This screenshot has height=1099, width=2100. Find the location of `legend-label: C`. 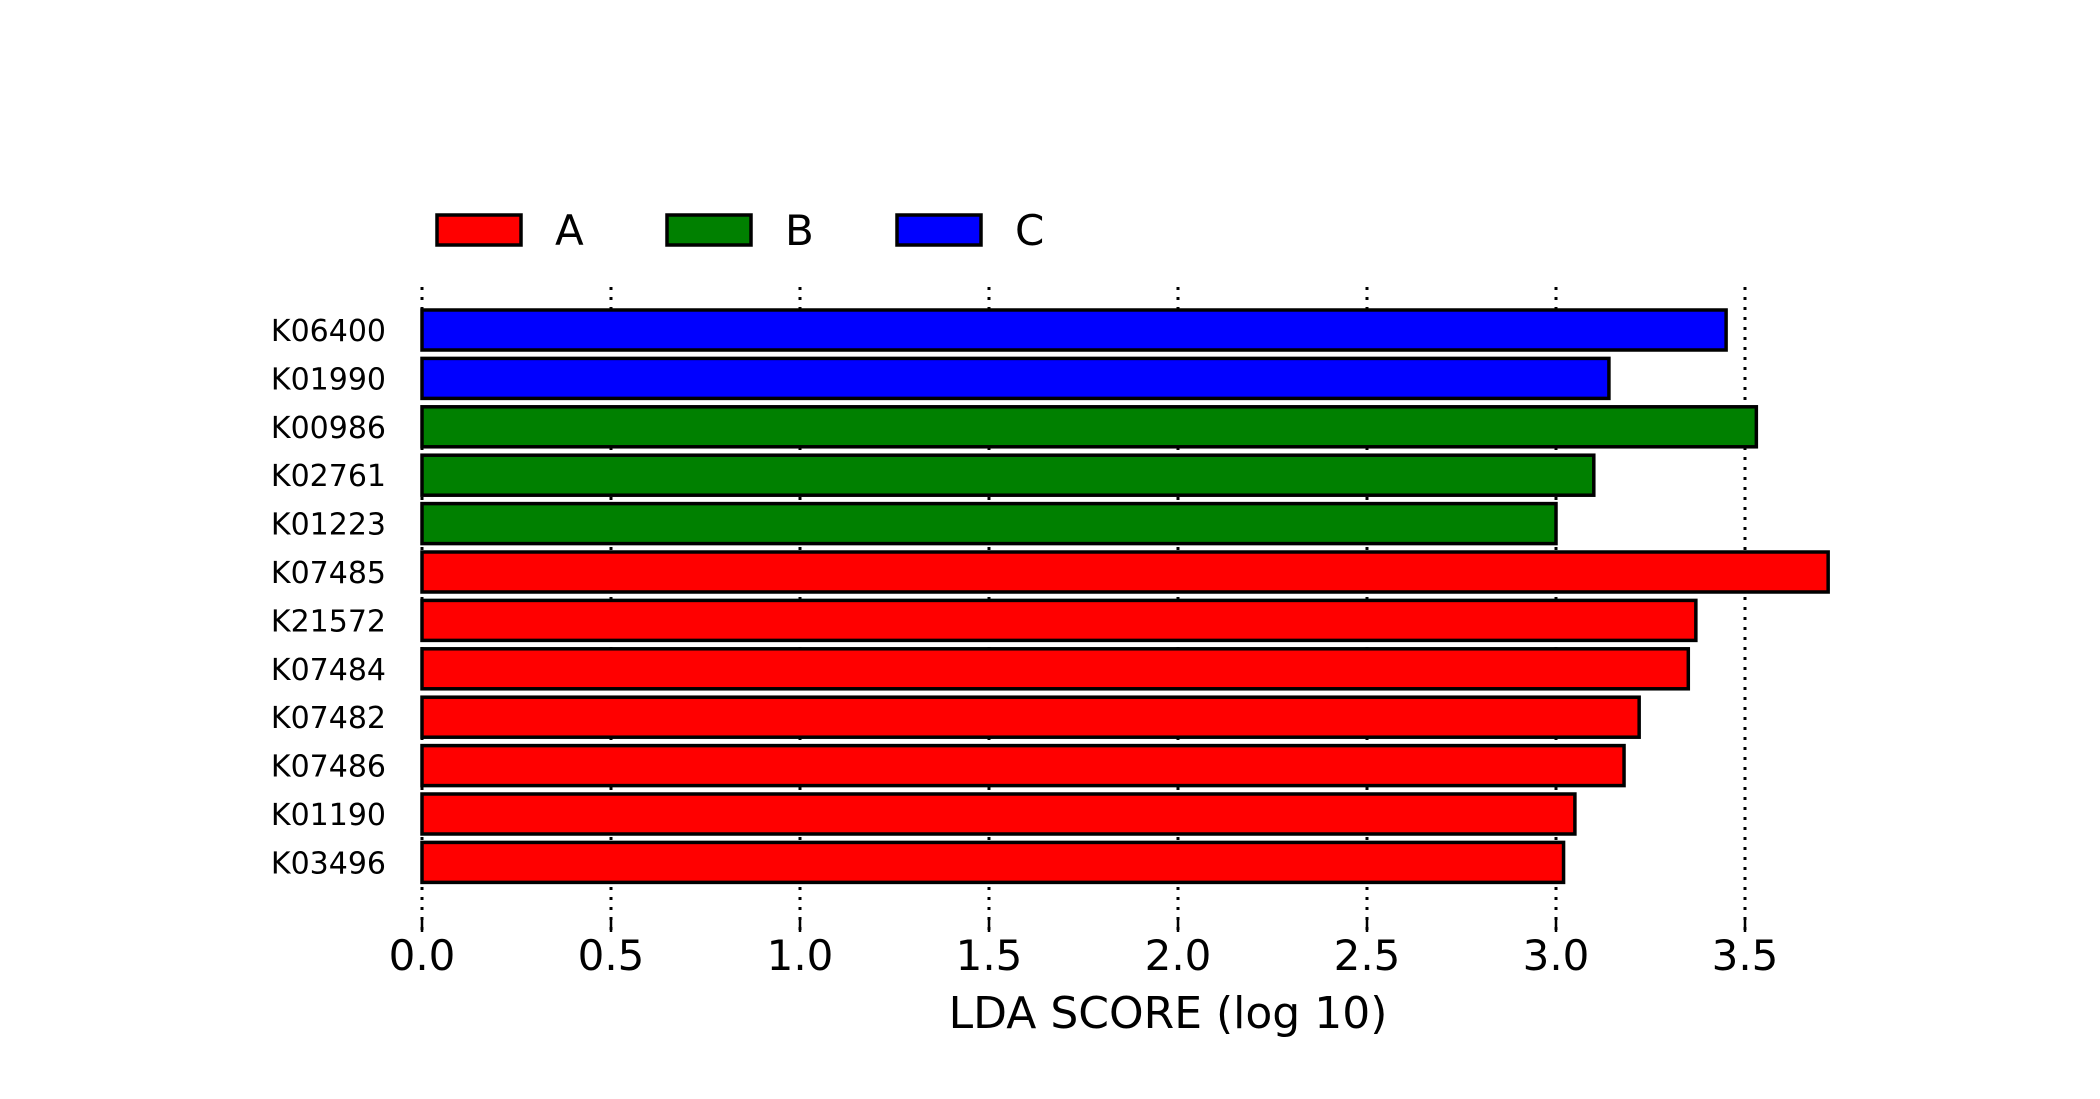

legend-label: C is located at coordinates (1029, 230).